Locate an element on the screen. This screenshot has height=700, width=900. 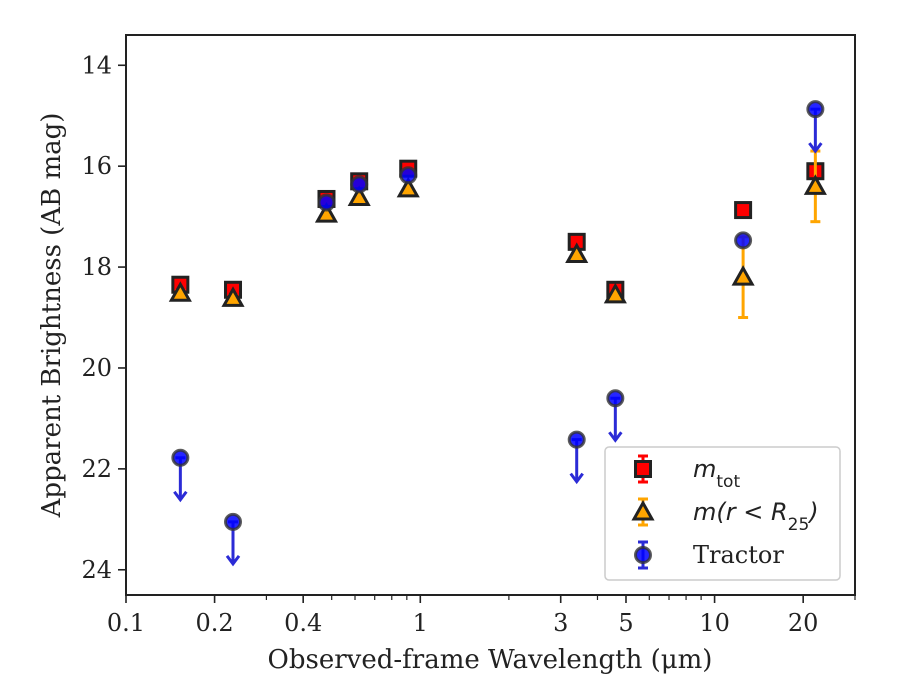
x-axis: 0.1 0.2 0.4 1 3 5 10 20 is located at coordinates (481, 616).